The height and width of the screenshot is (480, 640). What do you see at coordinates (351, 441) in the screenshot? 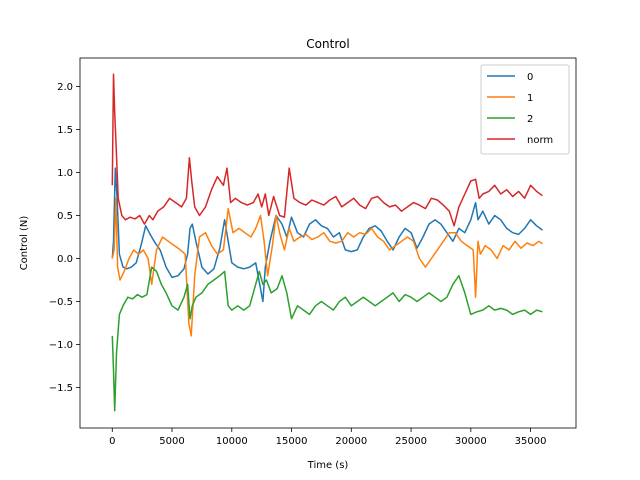
I see `x-tick-label: 20000` at bounding box center [351, 441].